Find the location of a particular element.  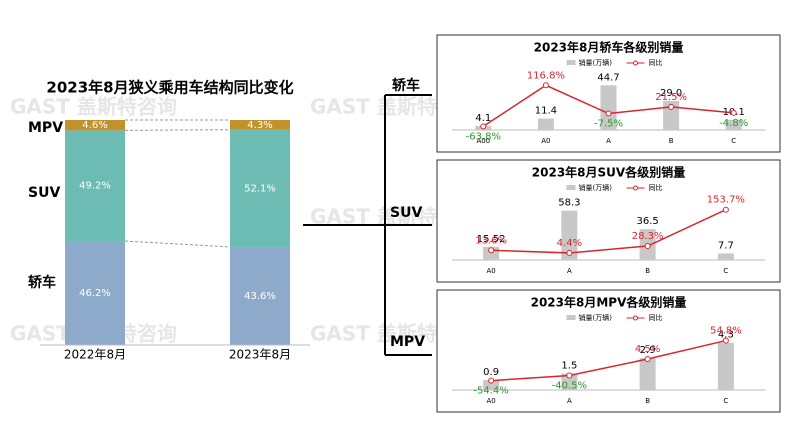

chart-title: 2023年8月轿车各级别销量 is located at coordinates (609, 47).